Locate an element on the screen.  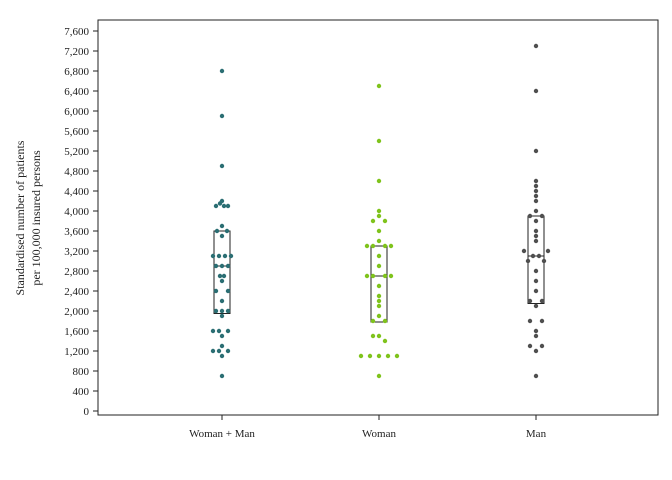
y-tick-label: 1,200 is located at coordinates (76, 352).